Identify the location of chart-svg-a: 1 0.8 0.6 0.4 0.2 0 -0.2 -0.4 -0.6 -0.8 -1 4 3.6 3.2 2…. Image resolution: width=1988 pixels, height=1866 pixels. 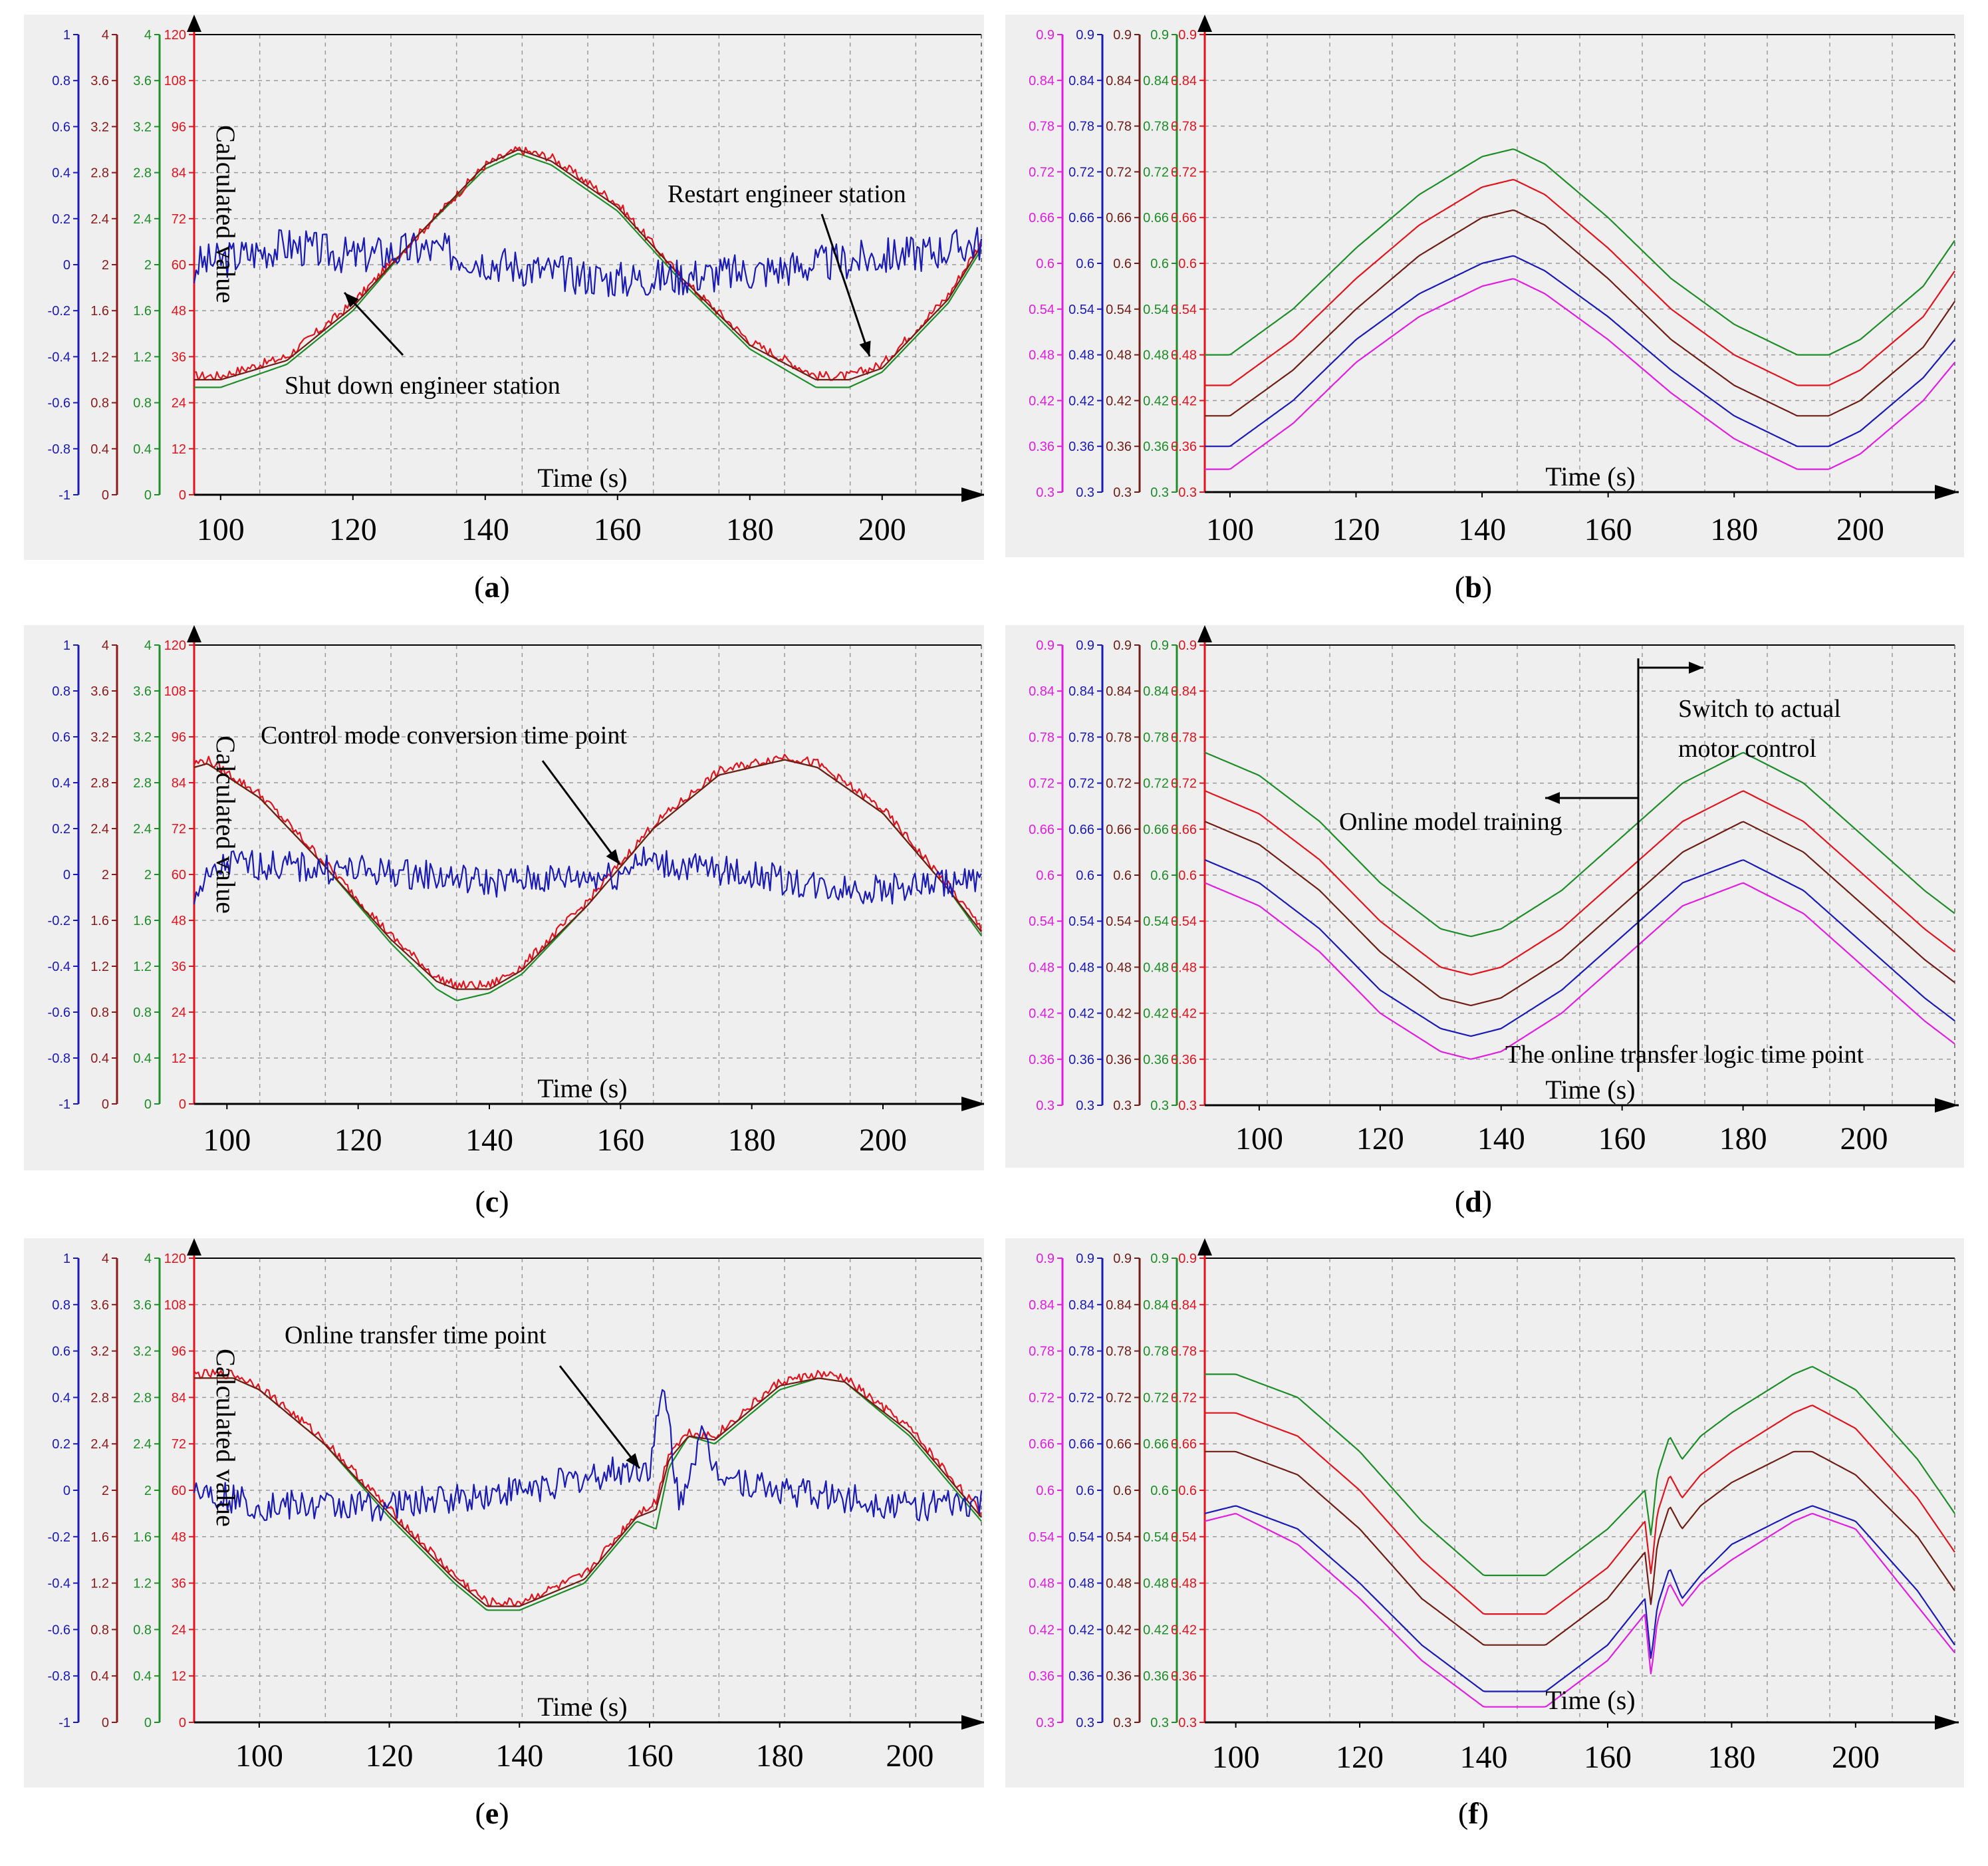
(516, 281).